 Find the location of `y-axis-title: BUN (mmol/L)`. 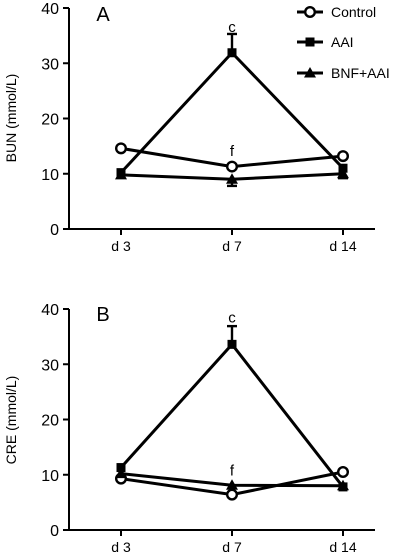

y-axis-title: BUN (mmol/L) is located at coordinates (11, 118).